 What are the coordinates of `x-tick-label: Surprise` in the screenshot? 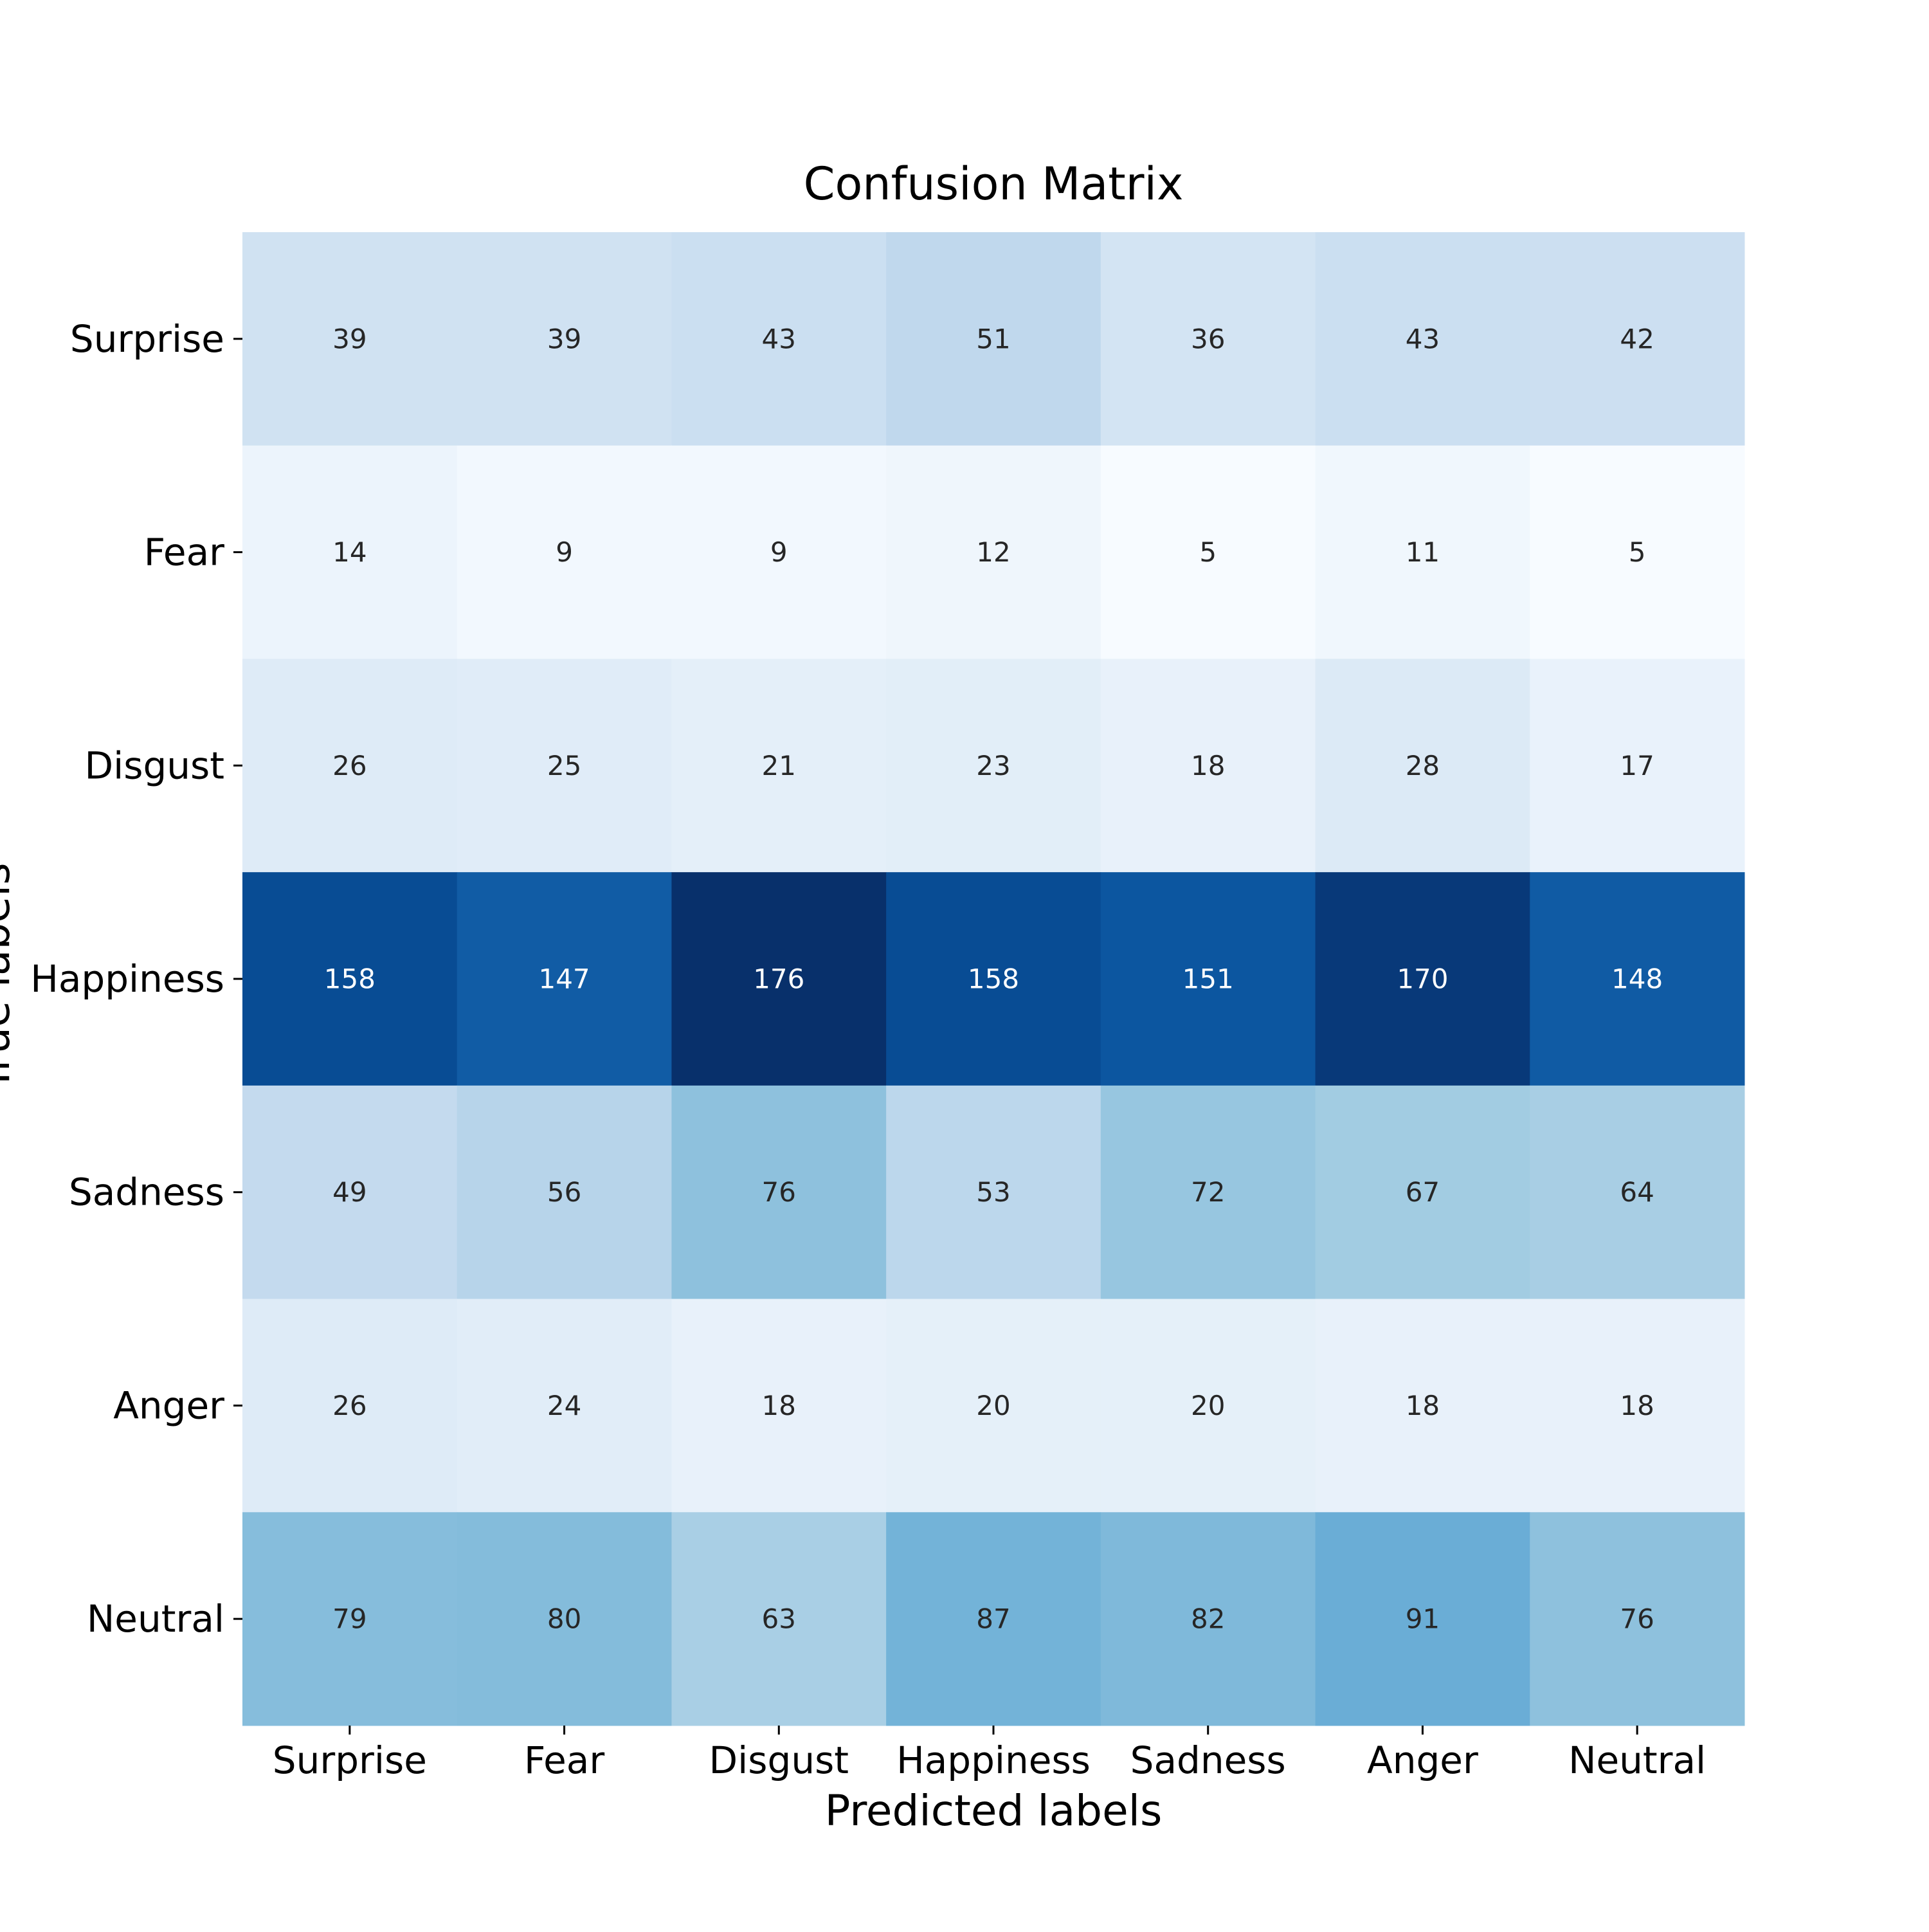 It's located at (350, 1760).